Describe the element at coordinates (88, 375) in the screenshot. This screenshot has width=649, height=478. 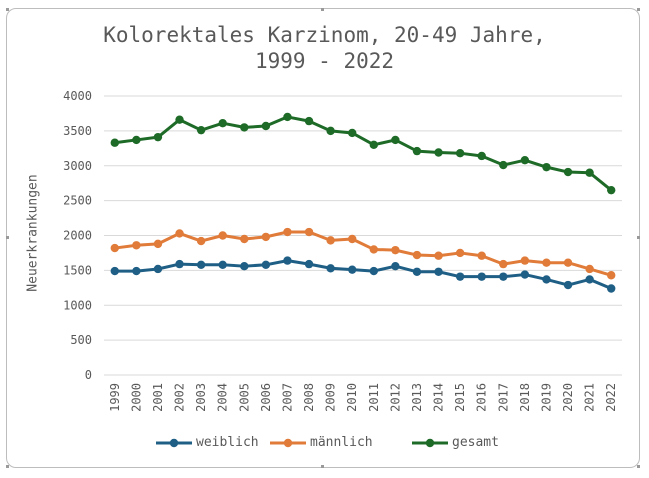
I see `y-tick-label: 0` at that location.